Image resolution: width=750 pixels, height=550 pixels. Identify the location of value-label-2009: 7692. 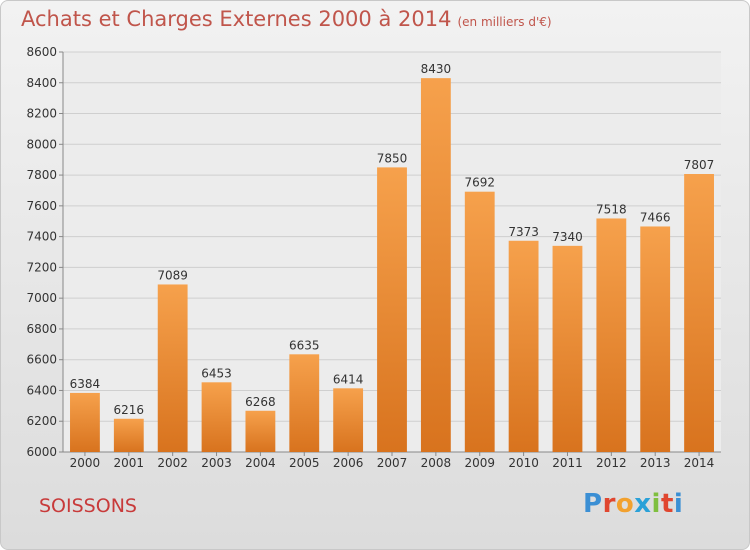
(479, 183).